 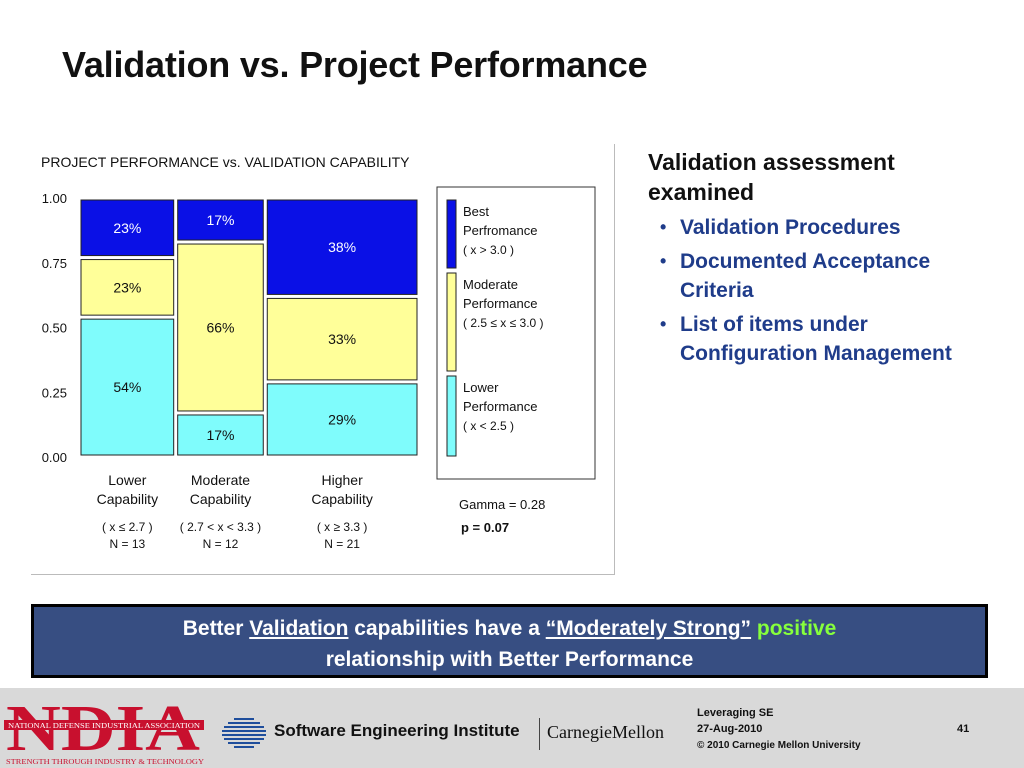 I want to click on legend-box, so click(x=516, y=333).